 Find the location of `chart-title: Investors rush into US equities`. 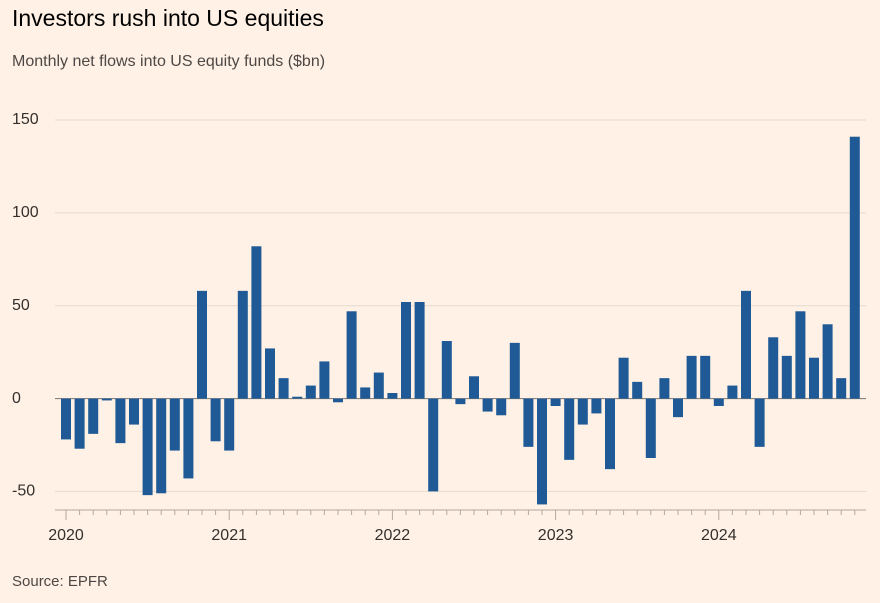

chart-title: Investors rush into US equities is located at coordinates (168, 18).